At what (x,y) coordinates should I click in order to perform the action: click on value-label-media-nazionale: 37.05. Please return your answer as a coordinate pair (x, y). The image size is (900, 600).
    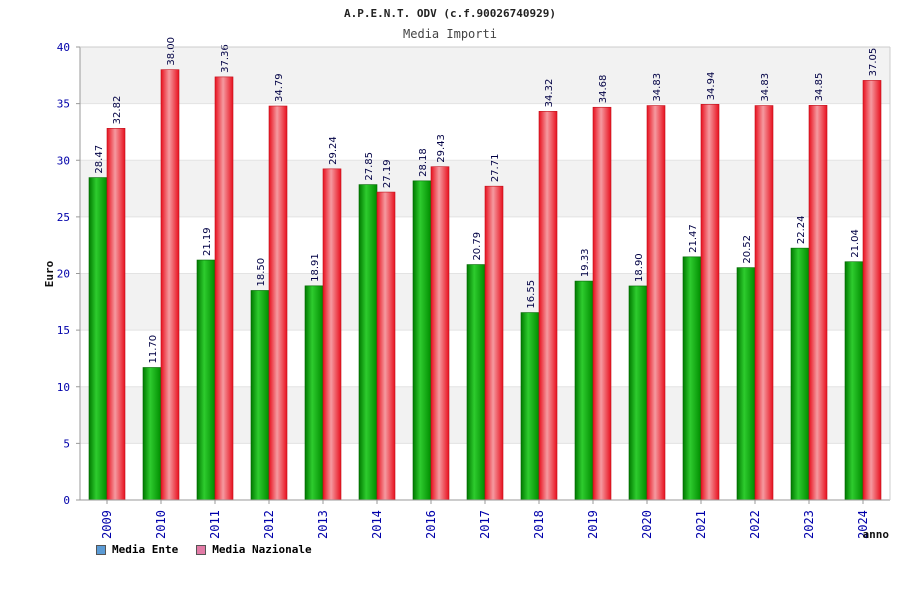
    Looking at the image, I should click on (873, 62).